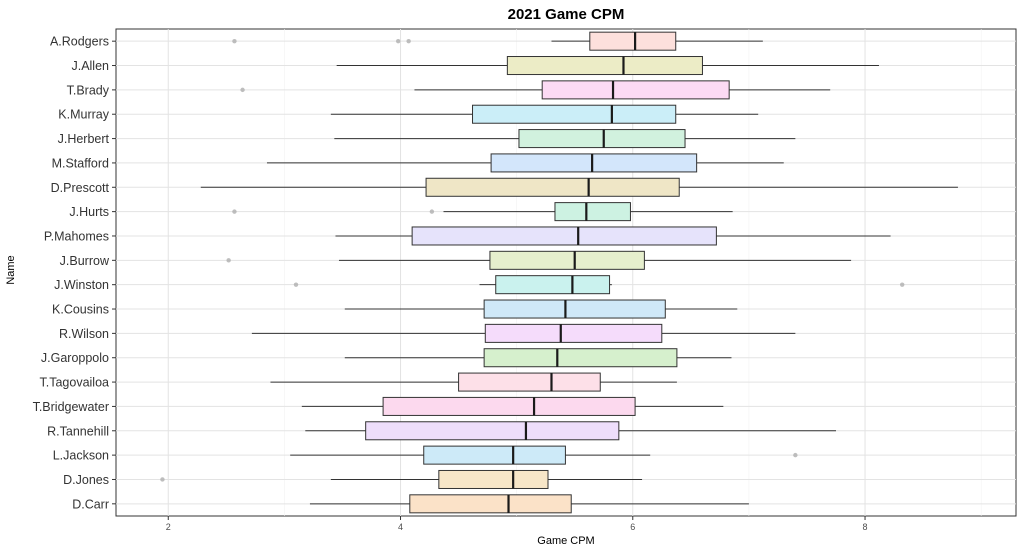 This screenshot has height=551, width=1024. What do you see at coordinates (632, 527) in the screenshot?
I see `x-tick-label: 6` at bounding box center [632, 527].